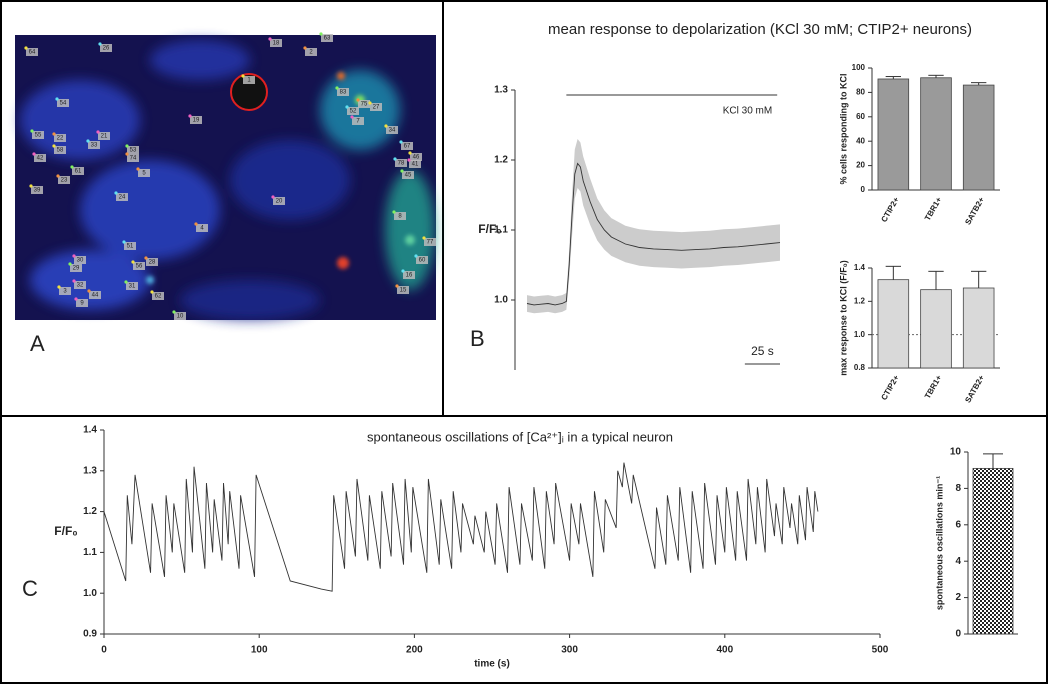 The height and width of the screenshot is (687, 1050). I want to click on roi-label: 8, so click(400, 217).